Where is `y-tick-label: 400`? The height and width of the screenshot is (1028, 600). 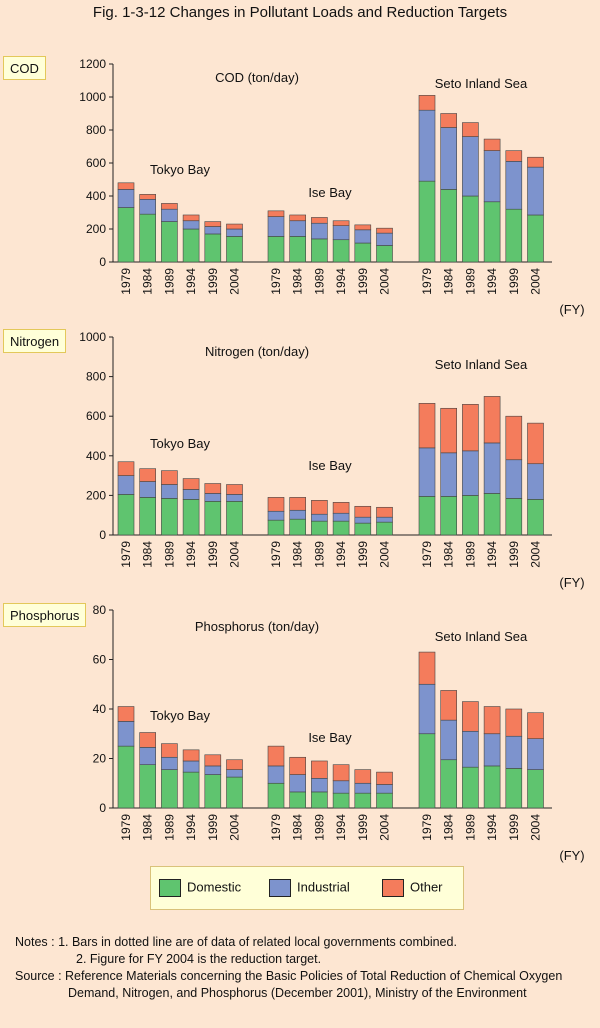 y-tick-label: 400 is located at coordinates (96, 196).